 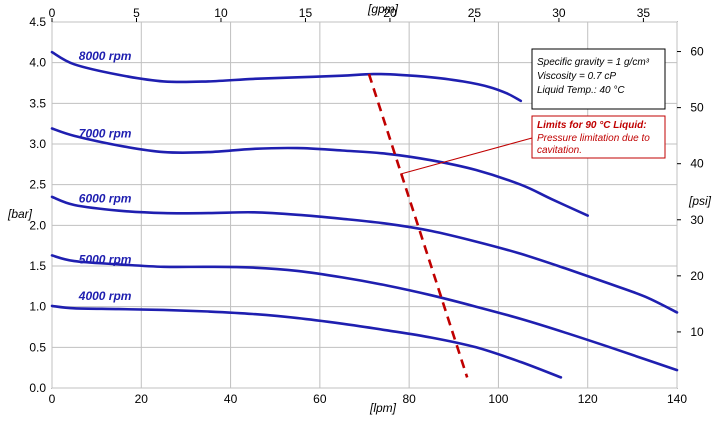 I want to click on annotation-title: Limits for 90 °C Liquid:, so click(x=592, y=125).